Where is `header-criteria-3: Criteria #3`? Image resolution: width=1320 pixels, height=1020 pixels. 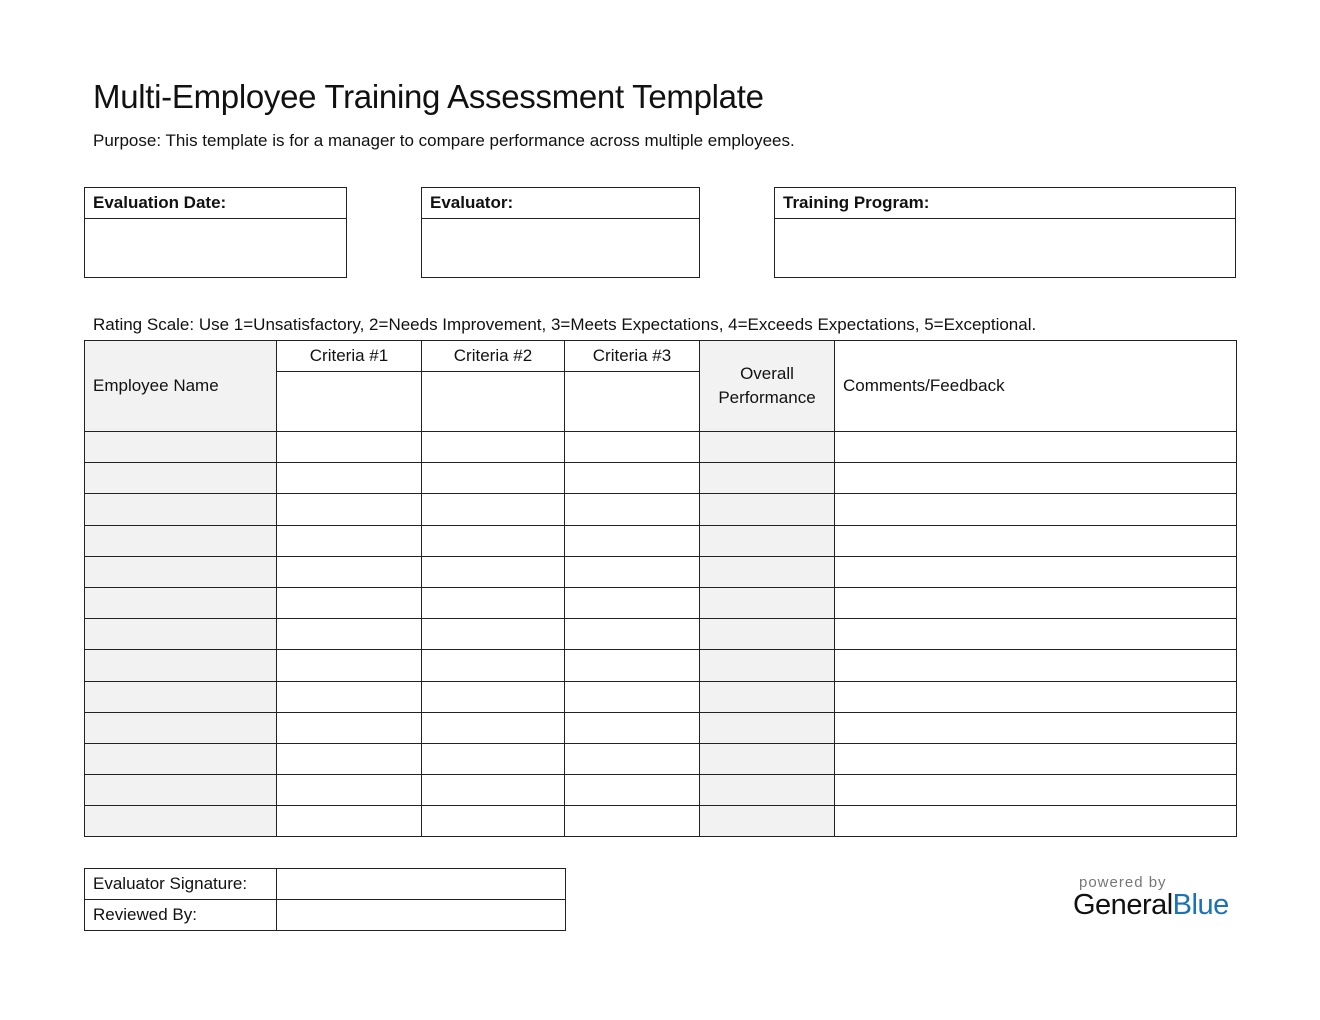 header-criteria-3: Criteria #3 is located at coordinates (632, 356).